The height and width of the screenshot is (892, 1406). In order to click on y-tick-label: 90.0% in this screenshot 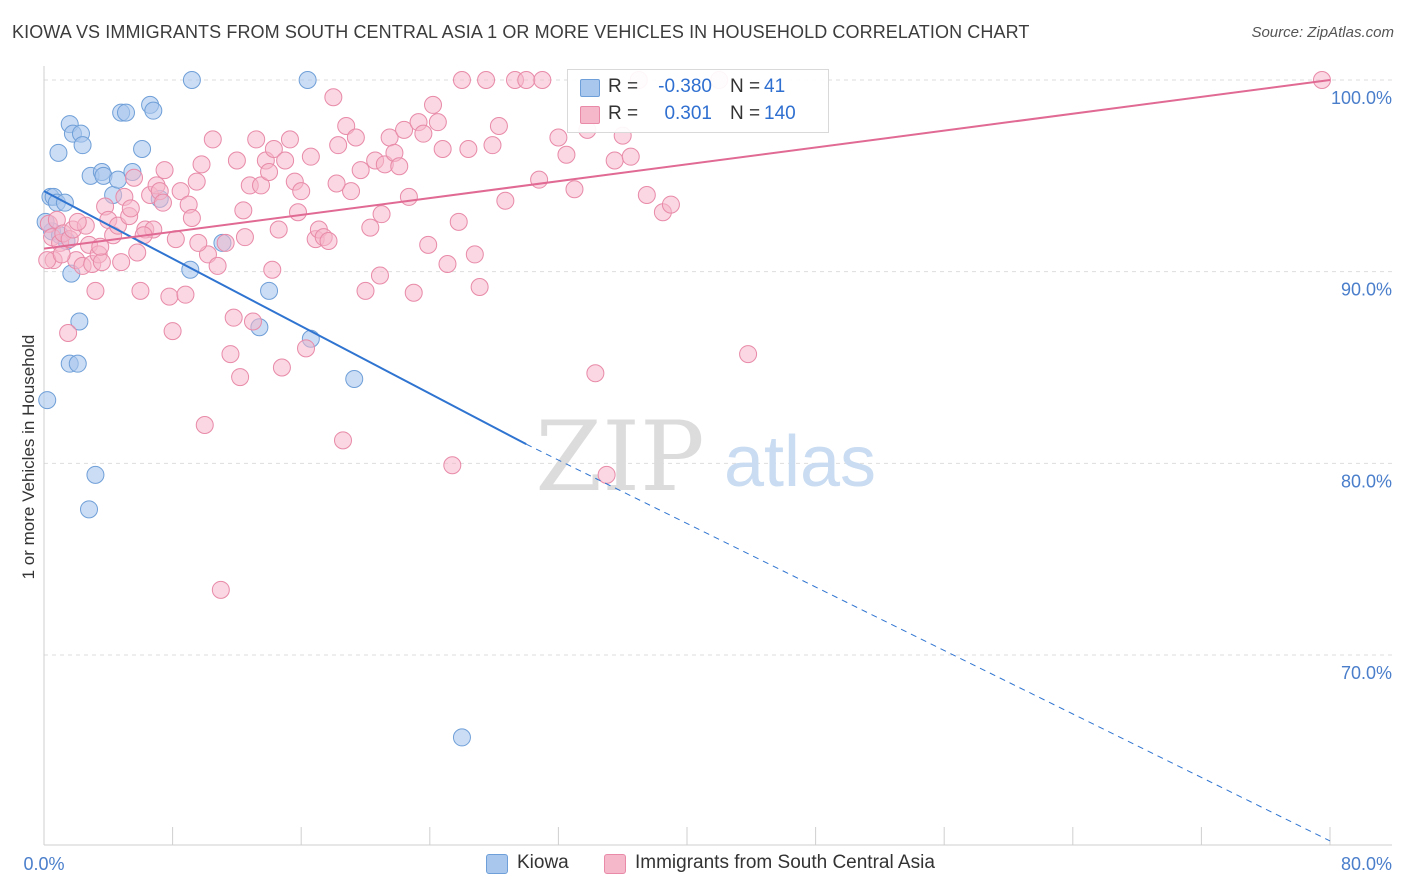, I will do `click(1366, 290)`.